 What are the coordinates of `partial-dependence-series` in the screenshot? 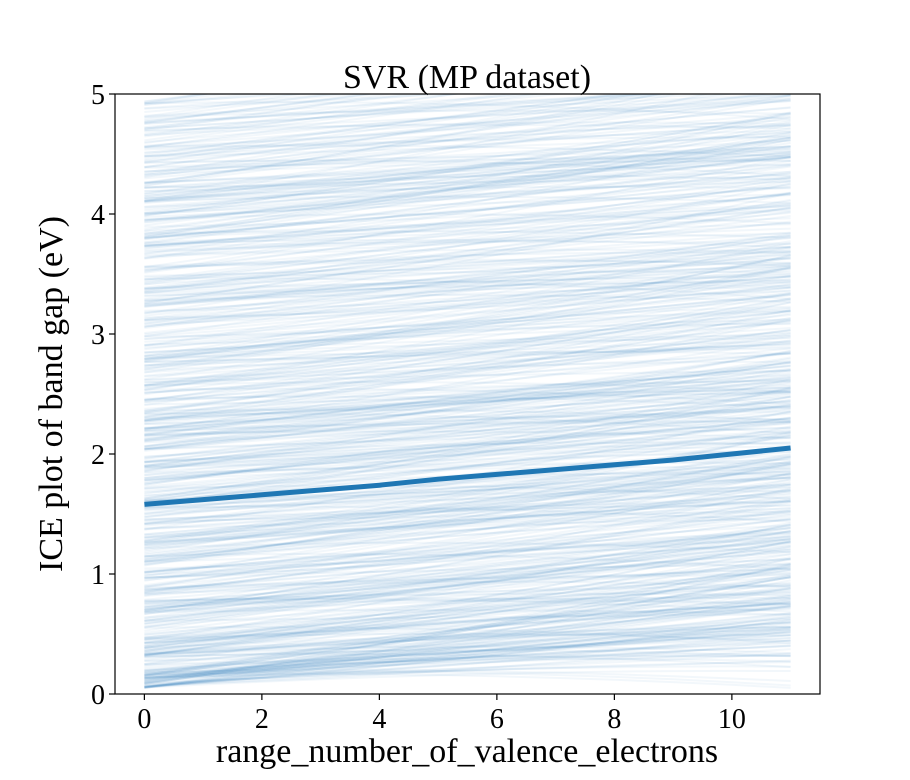 It's located at (467, 476).